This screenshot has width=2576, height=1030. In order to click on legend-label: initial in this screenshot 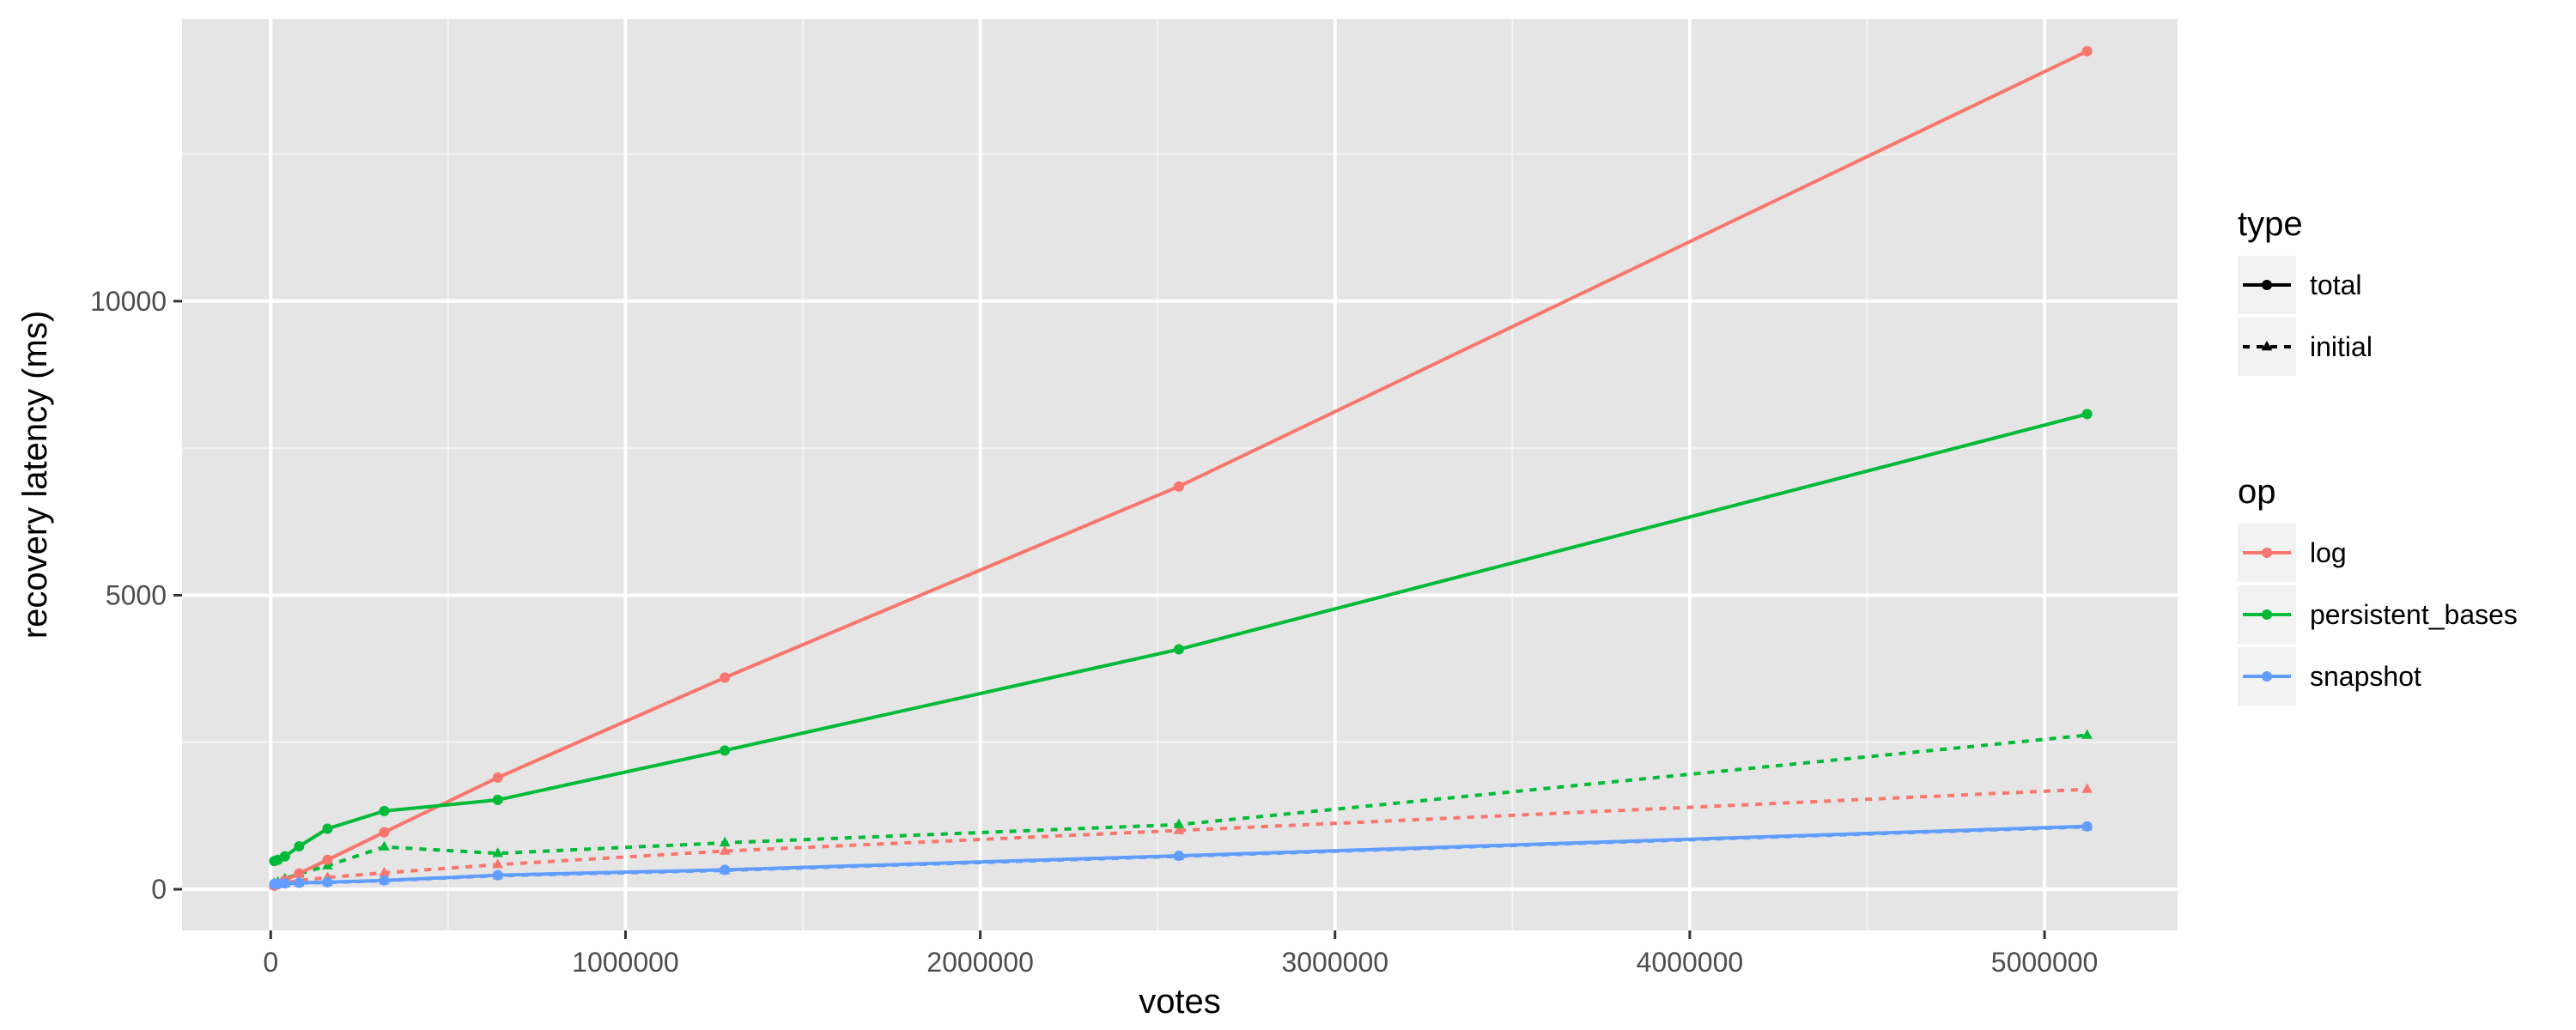, I will do `click(2341, 346)`.